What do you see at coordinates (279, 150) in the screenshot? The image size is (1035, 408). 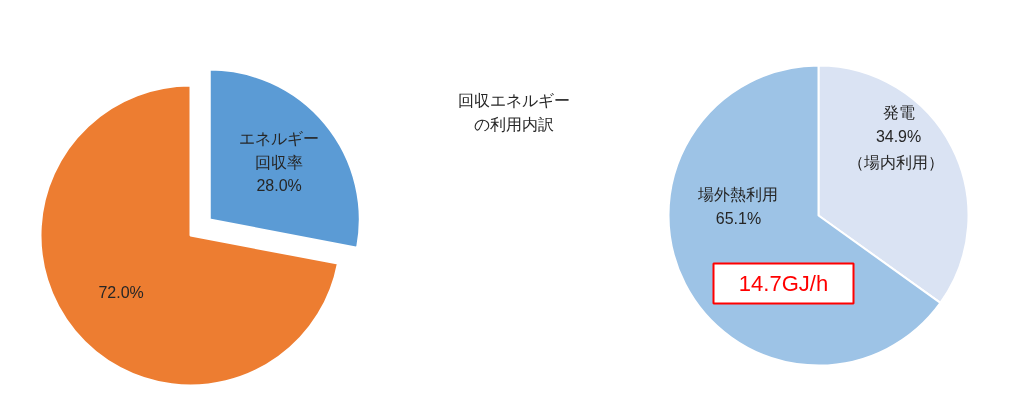 I see `slice-label: エネルギー回収率` at bounding box center [279, 150].